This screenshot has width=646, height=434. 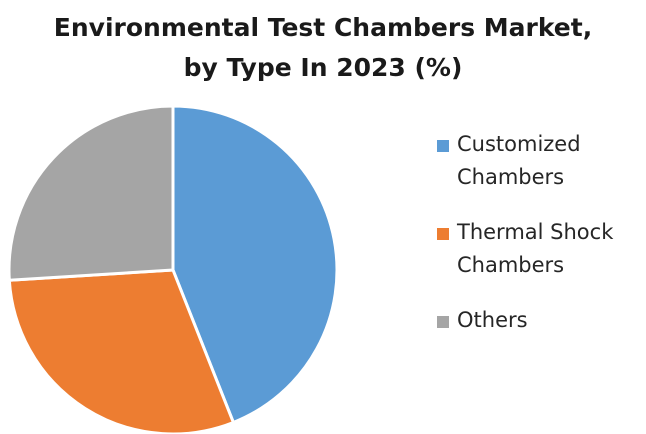 What do you see at coordinates (443, 322) in the screenshot?
I see `legend-swatch-others` at bounding box center [443, 322].